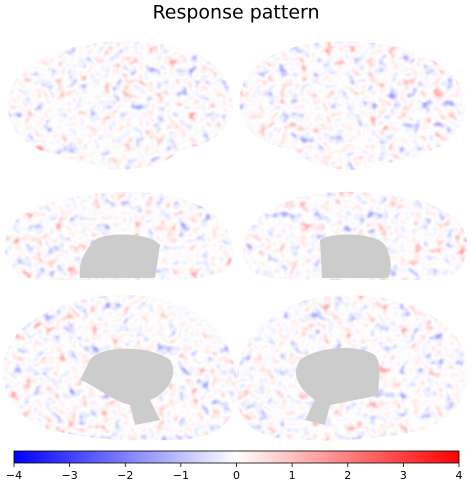 The width and height of the screenshot is (473, 500). What do you see at coordinates (181, 475) in the screenshot?
I see `x-tick-label: −1` at bounding box center [181, 475].